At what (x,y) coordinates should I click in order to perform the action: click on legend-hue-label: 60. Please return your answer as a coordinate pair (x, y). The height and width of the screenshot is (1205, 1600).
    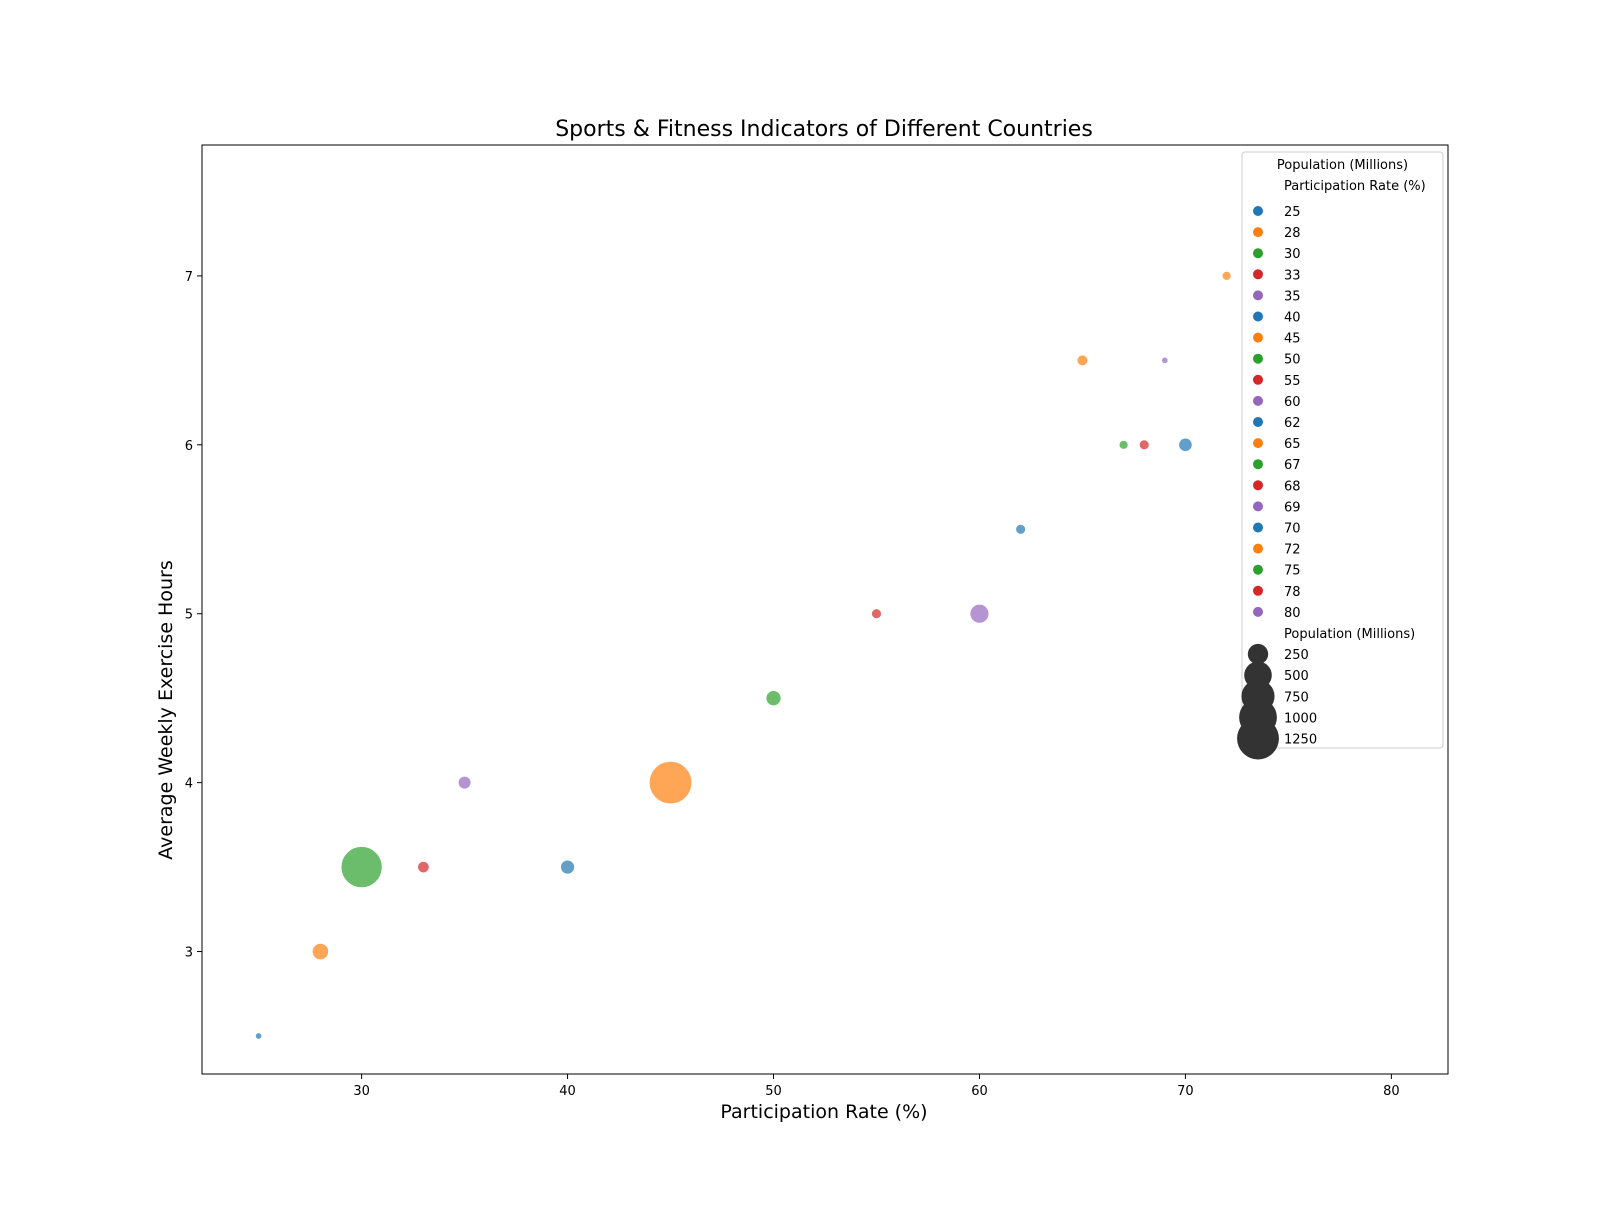
    Looking at the image, I should click on (1292, 402).